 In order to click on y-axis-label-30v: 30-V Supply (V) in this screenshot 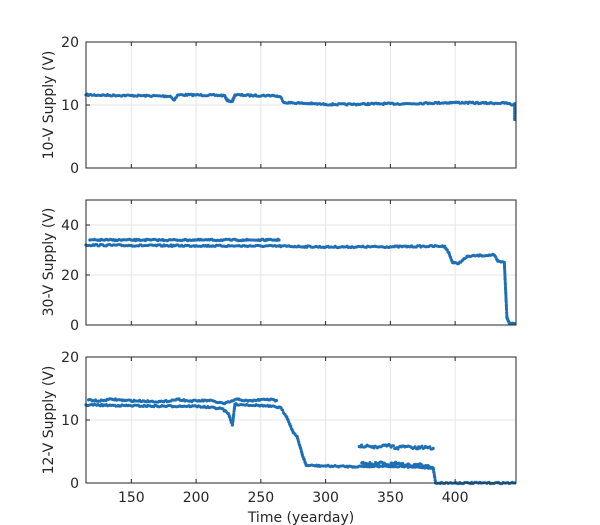, I will do `click(49, 262)`.